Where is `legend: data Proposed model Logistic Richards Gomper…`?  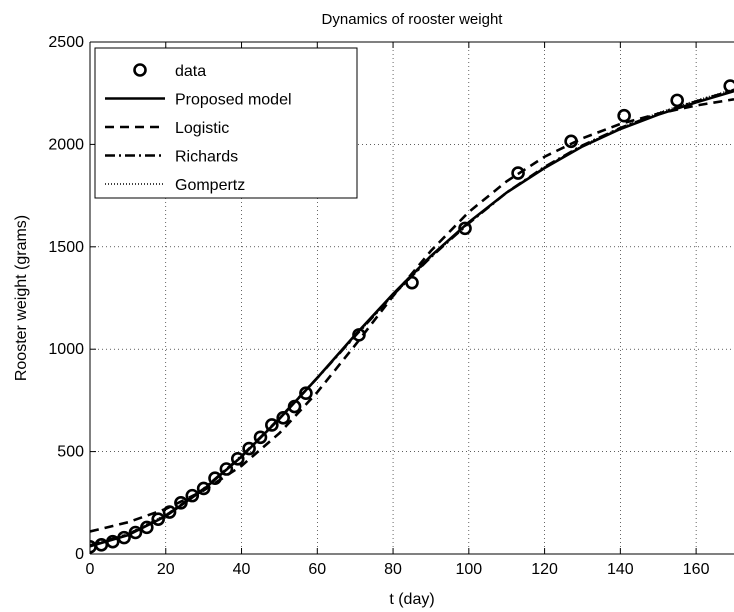 legend: data Proposed model Logistic Richards Gomper… is located at coordinates (226, 123).